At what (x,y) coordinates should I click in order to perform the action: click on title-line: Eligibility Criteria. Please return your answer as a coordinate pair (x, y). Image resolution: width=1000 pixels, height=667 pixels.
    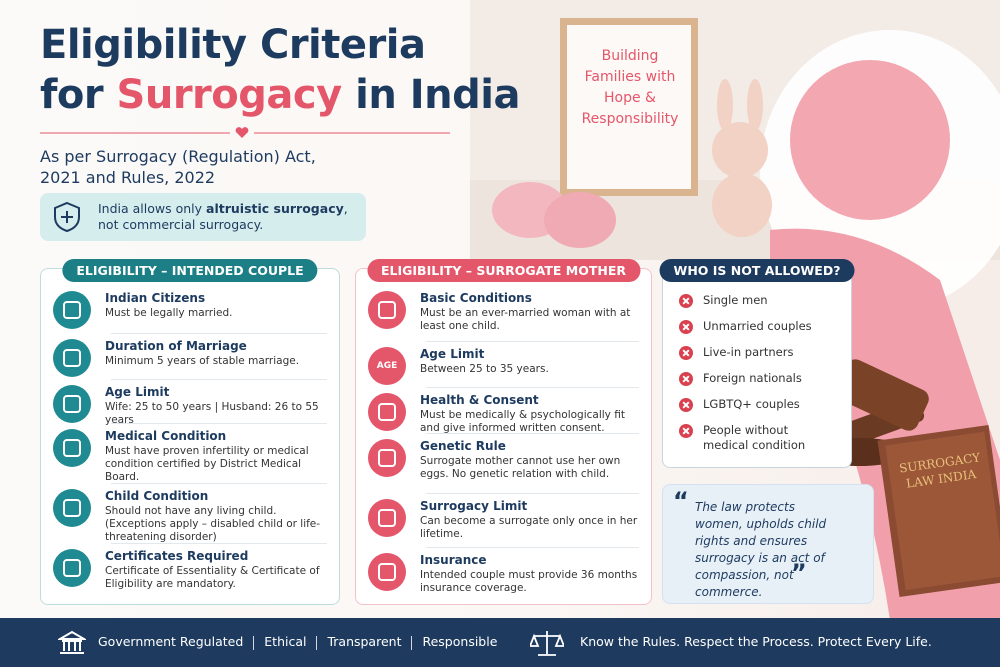
    Looking at the image, I should click on (233, 45).